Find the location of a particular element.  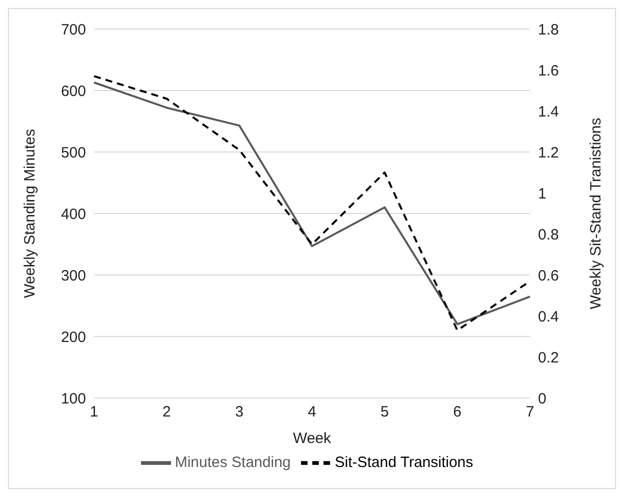

x-tick-label: 2 is located at coordinates (166, 412).